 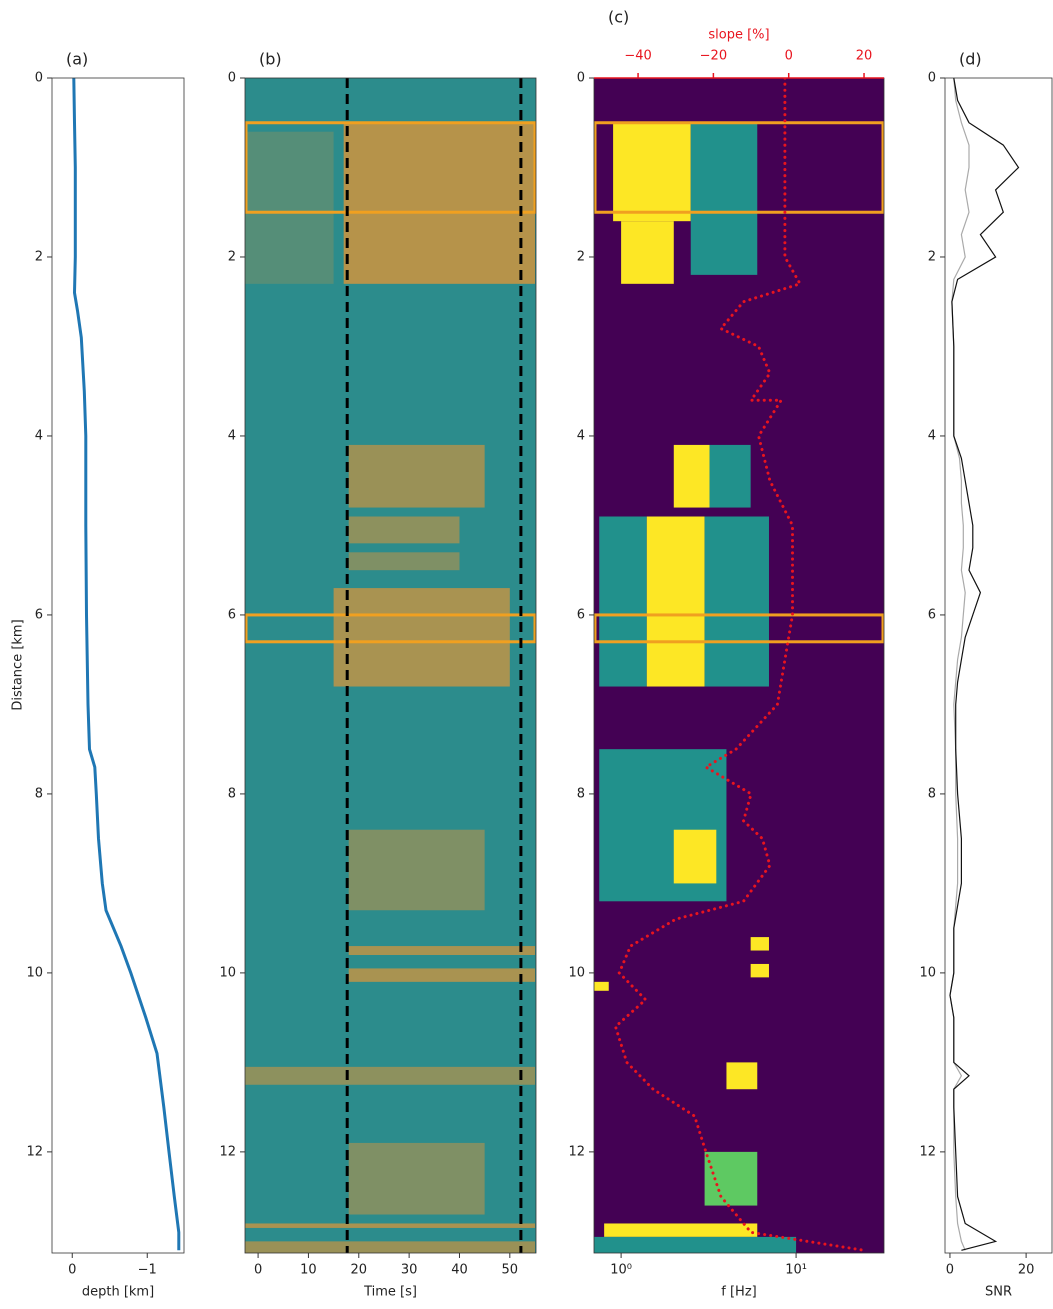 What do you see at coordinates (270, 59) in the screenshot?
I see `panel-label: (b)` at bounding box center [270, 59].